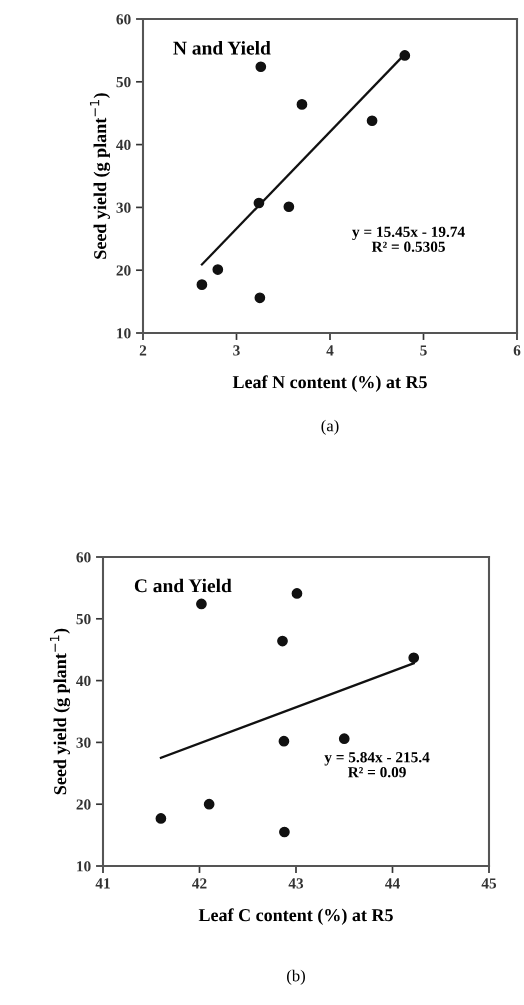 The width and height of the screenshot is (524, 1005). I want to click on text: N and Yield, so click(222, 47).